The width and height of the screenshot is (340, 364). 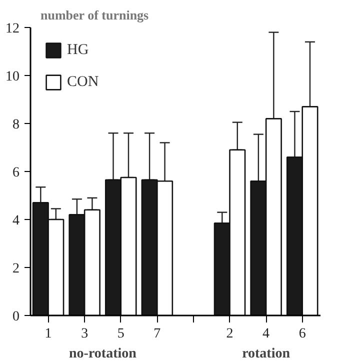 I want to click on legend-label: CON, so click(x=83, y=82).